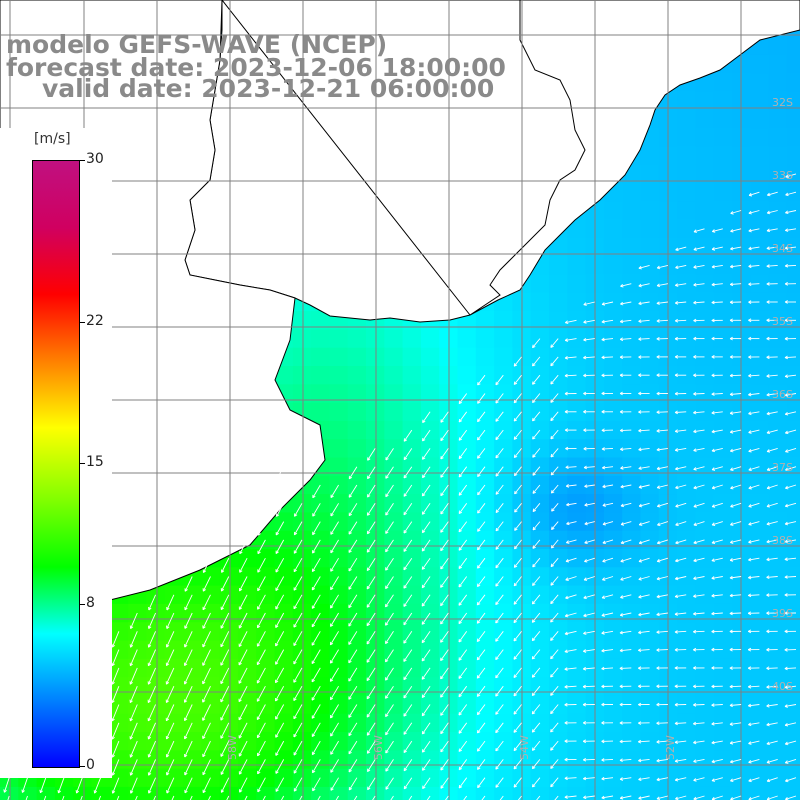 This screenshot has height=800, width=800. What do you see at coordinates (82, 160) in the screenshot?
I see `colorbar-tickmark` at bounding box center [82, 160].